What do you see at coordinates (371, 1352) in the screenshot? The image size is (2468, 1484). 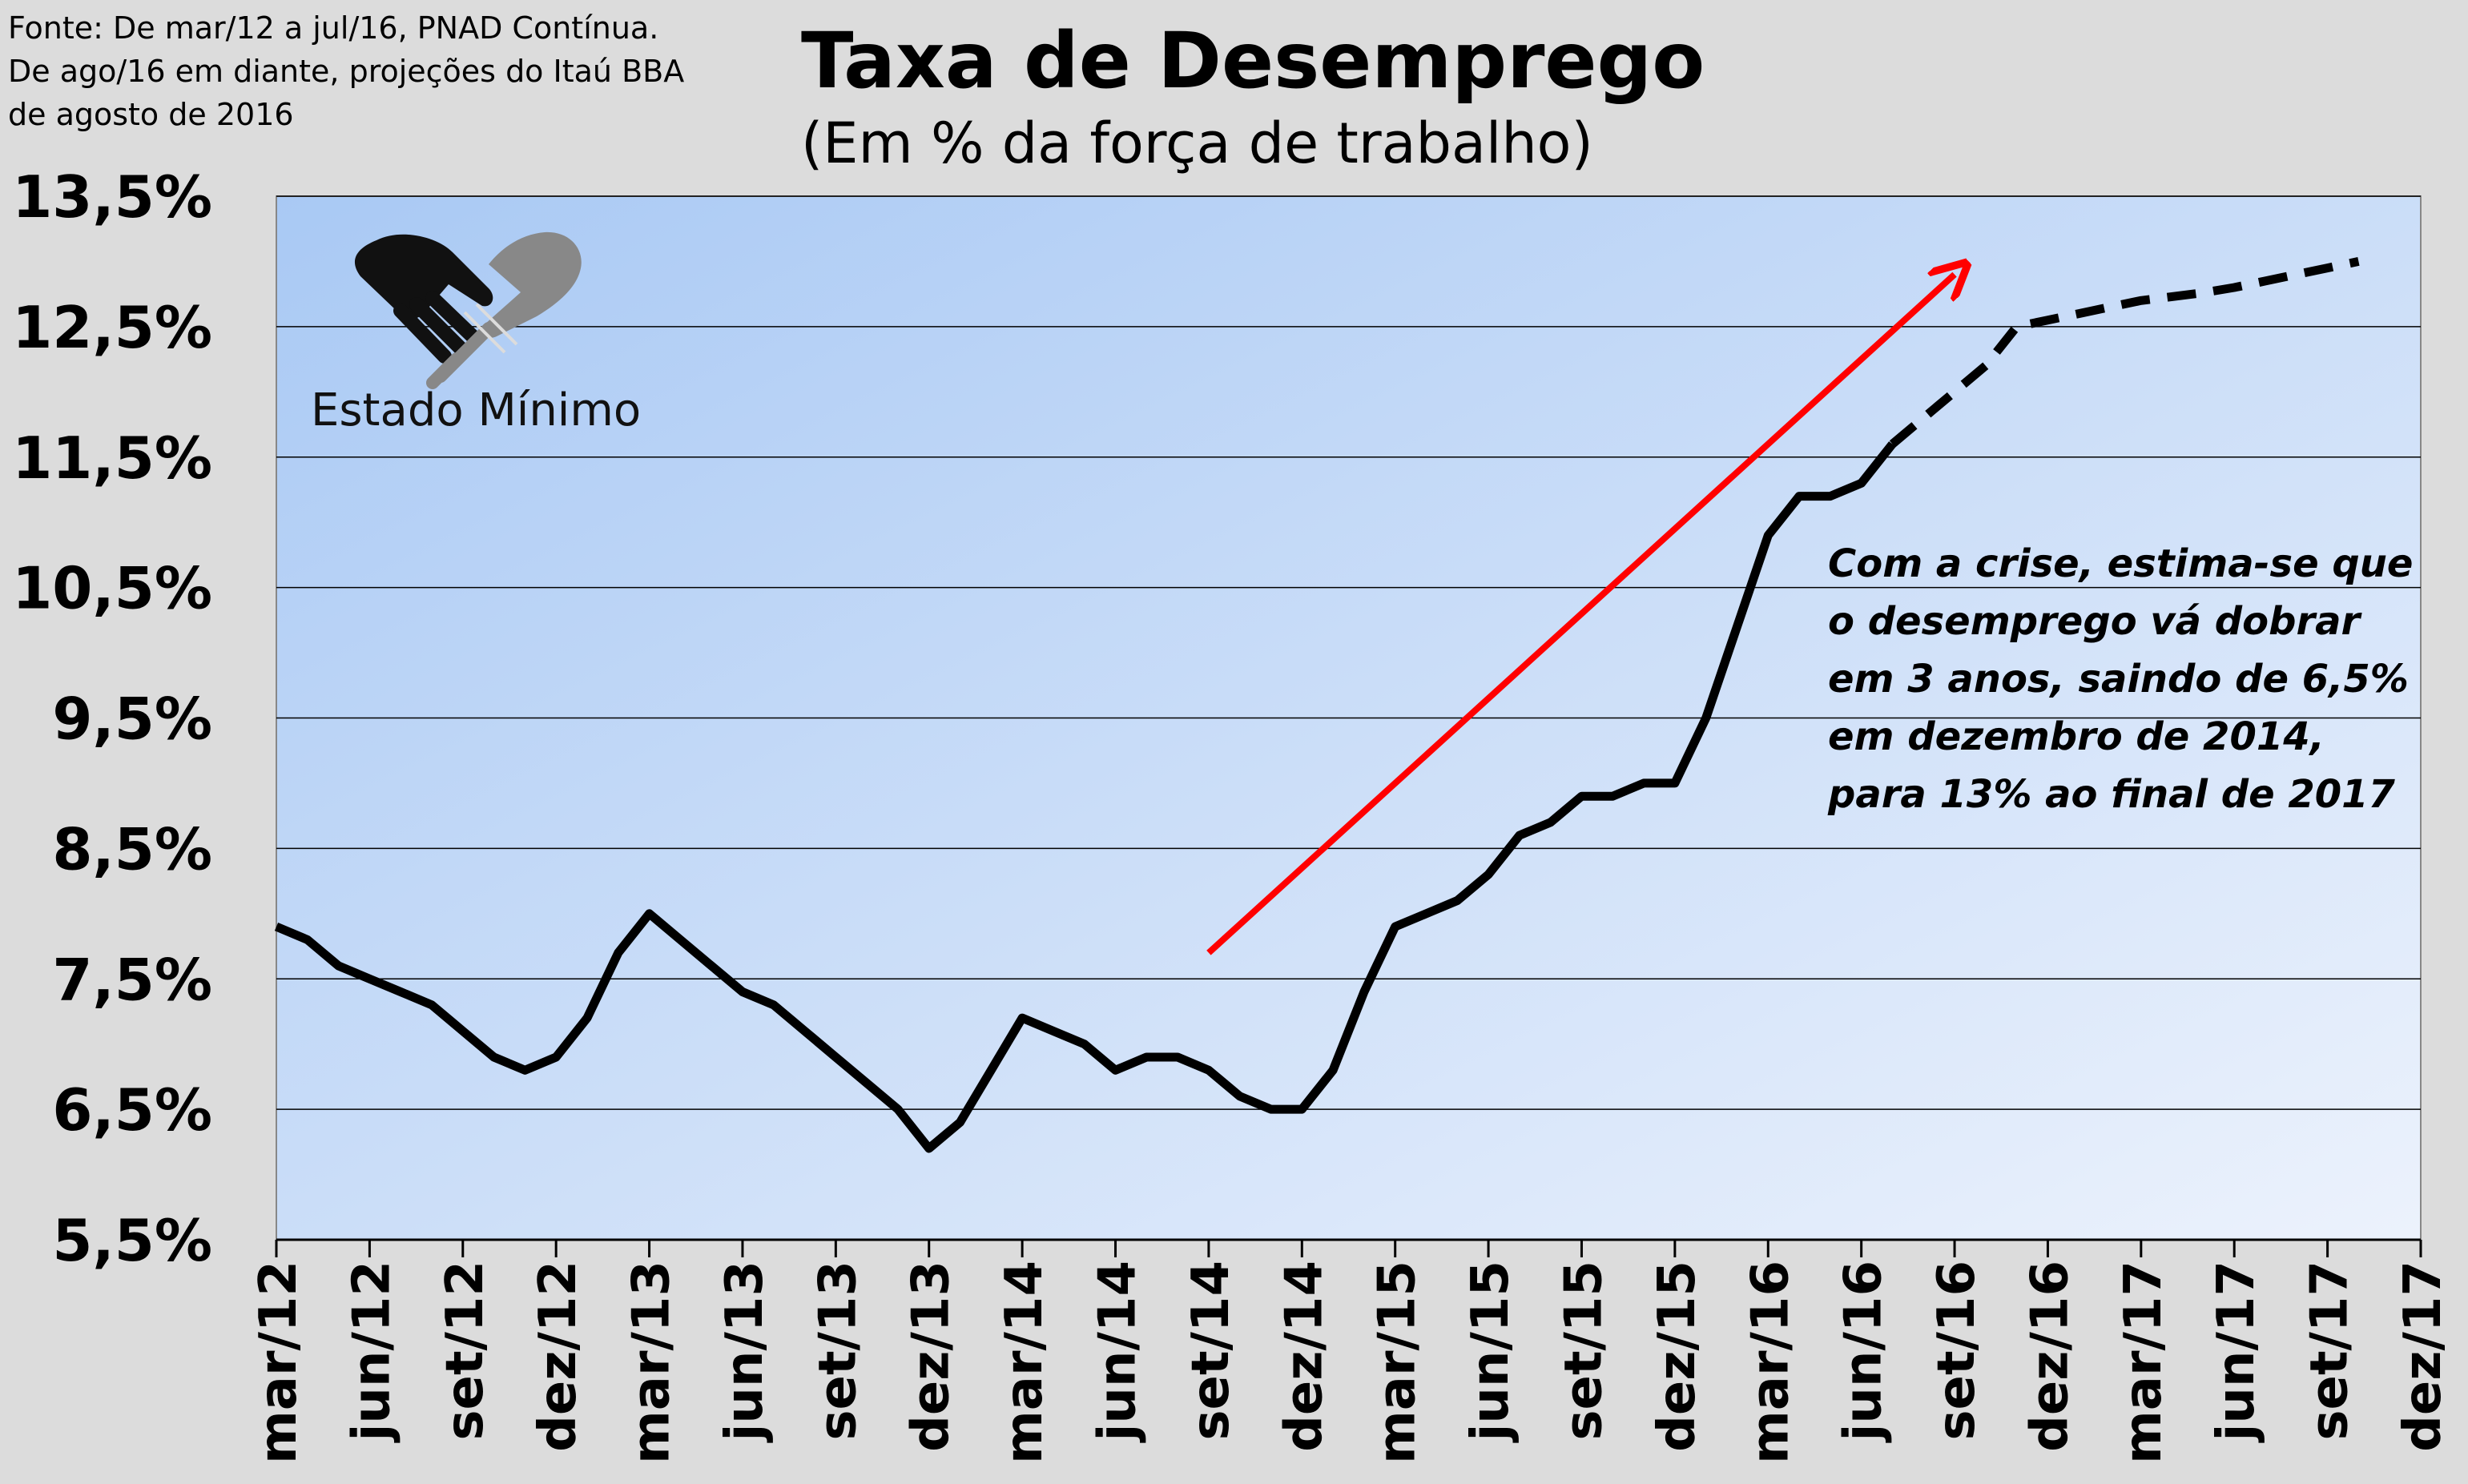 I see `x-tick-label: jun/12` at bounding box center [371, 1352].